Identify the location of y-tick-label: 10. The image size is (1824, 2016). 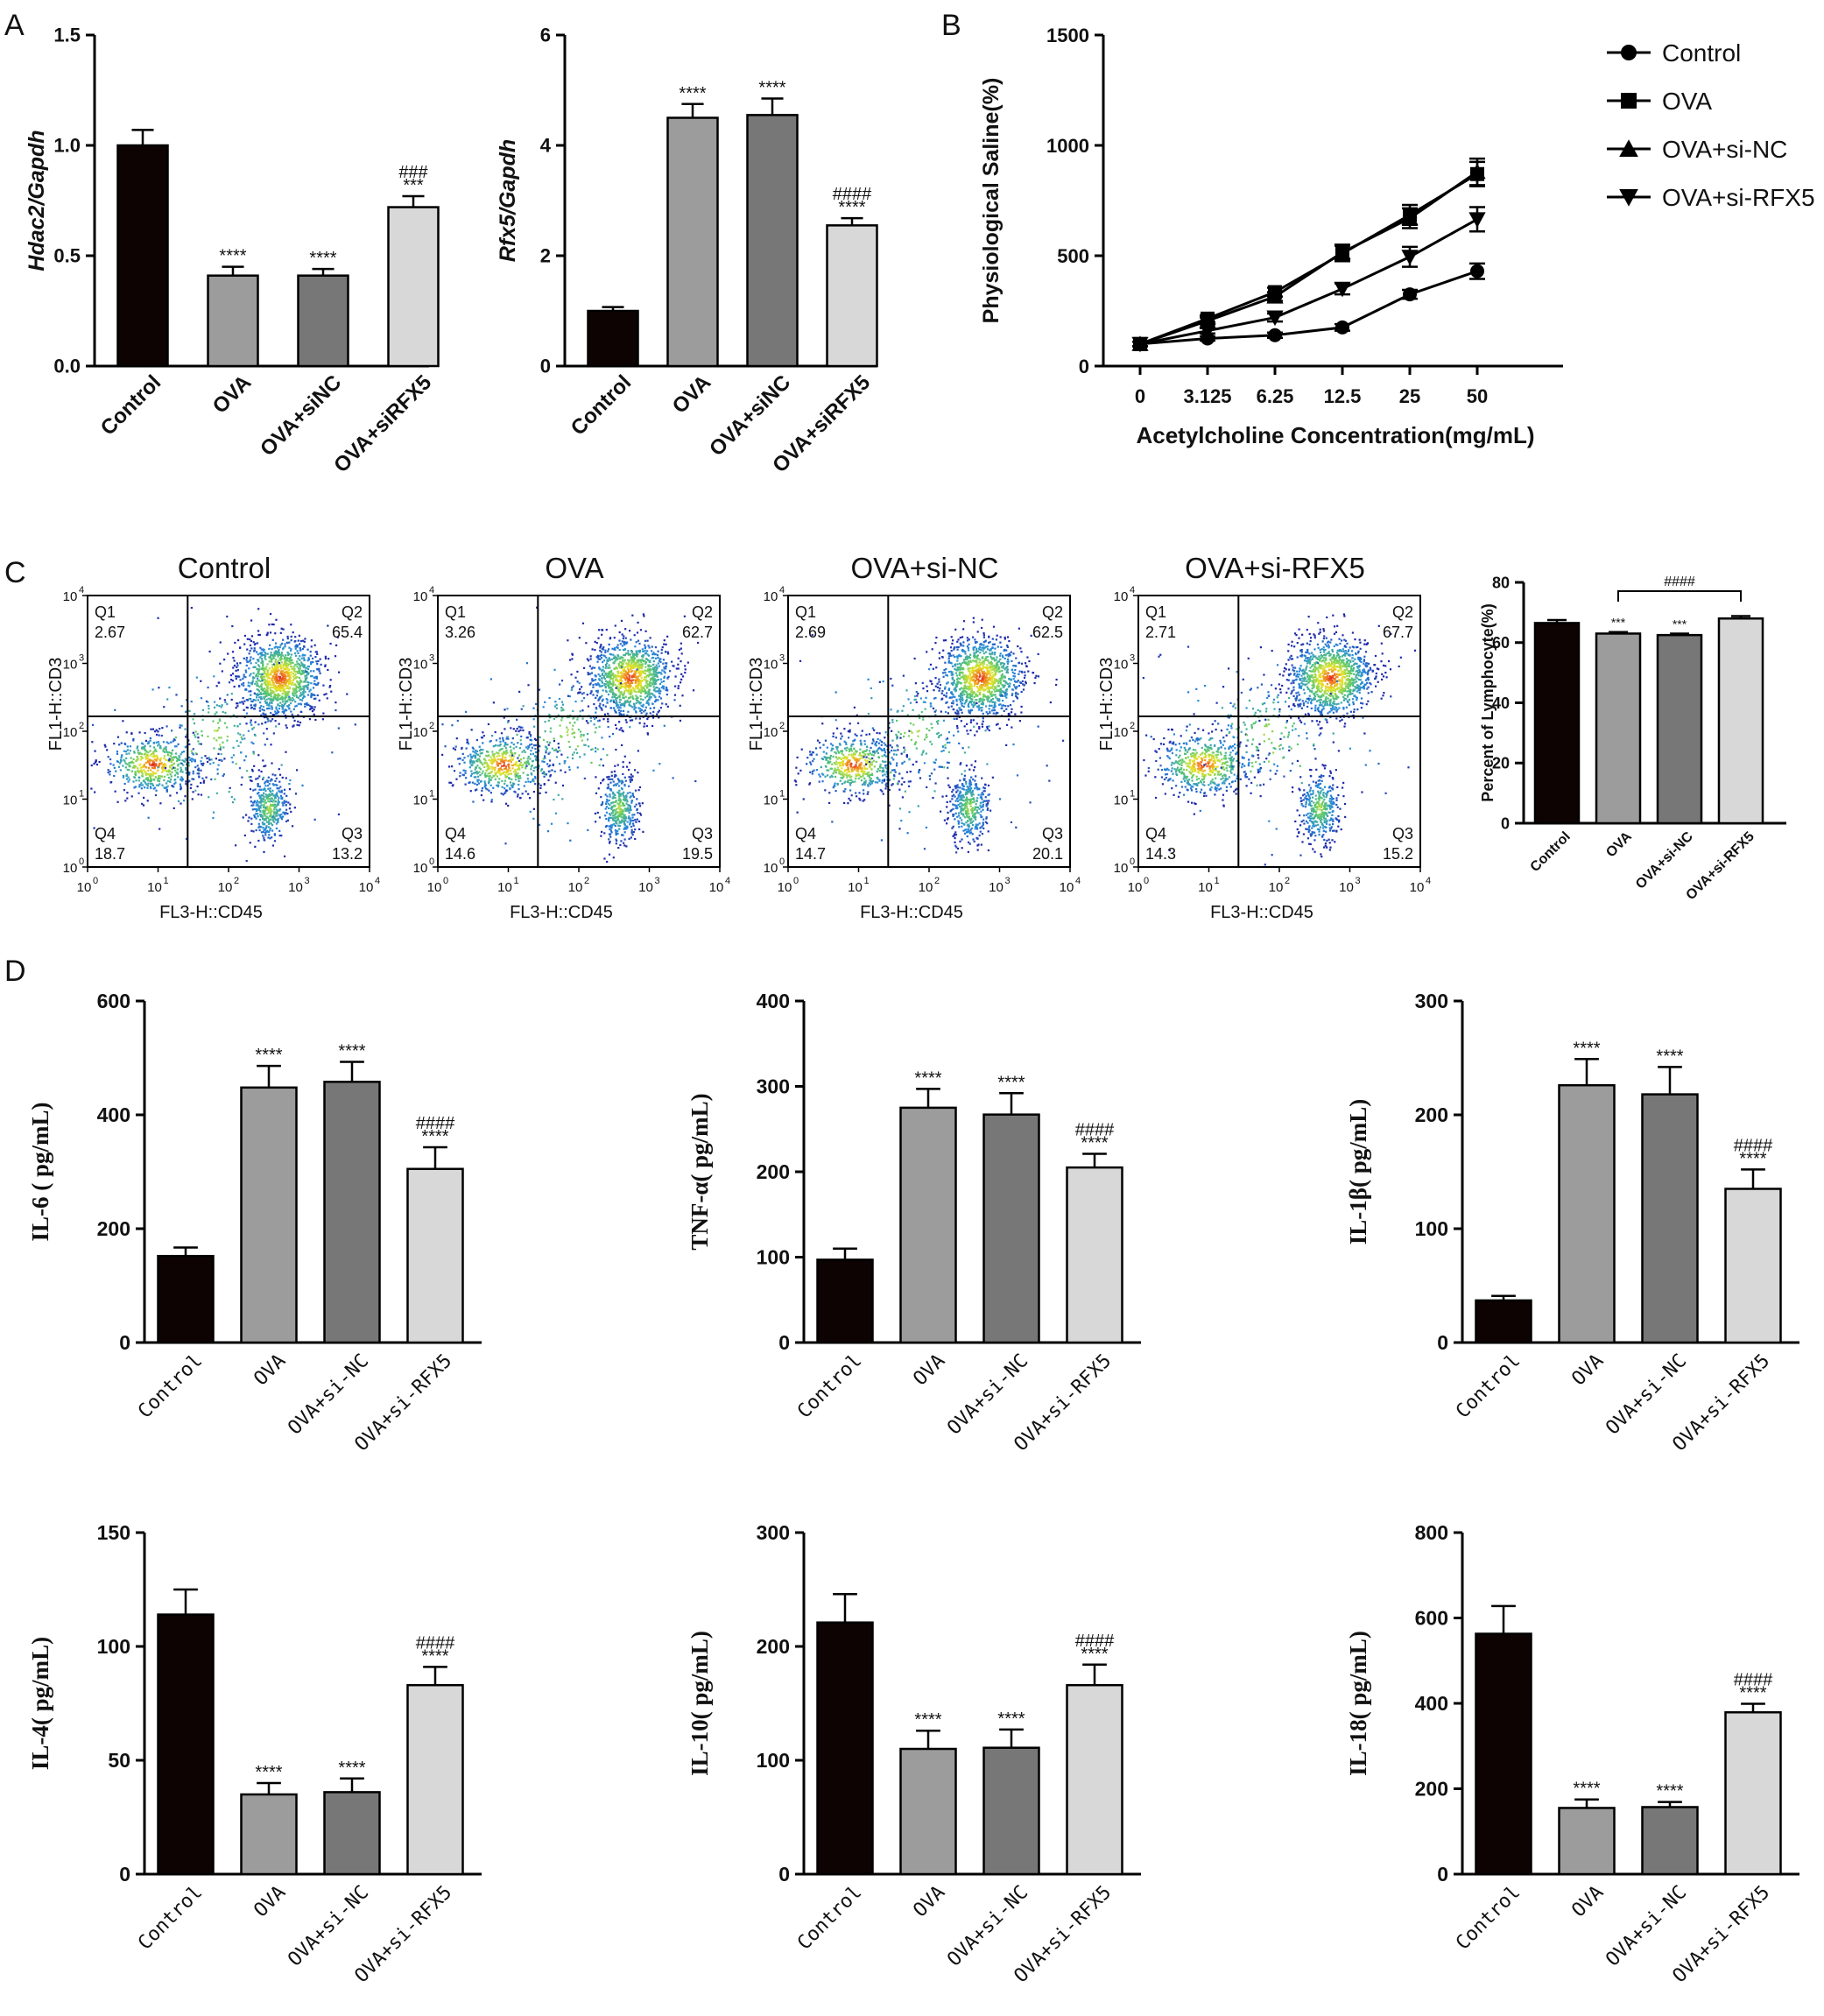
(420, 868).